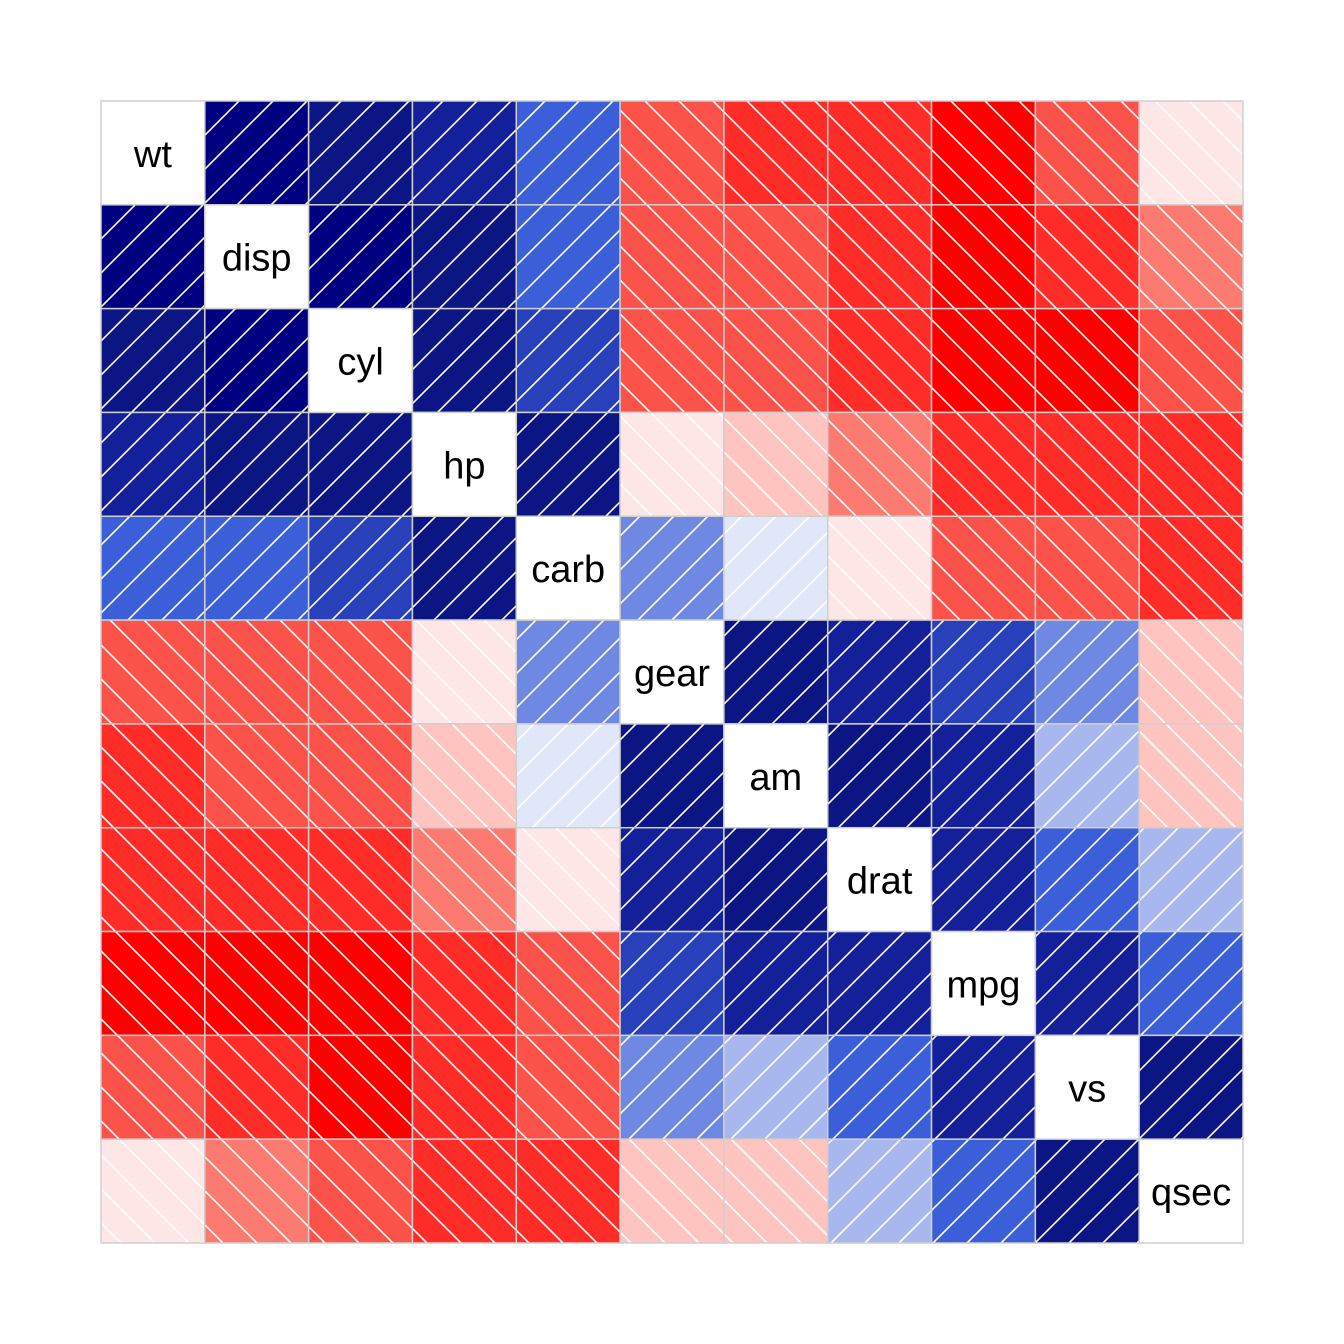 This screenshot has height=1344, width=1344. What do you see at coordinates (1191, 983) in the screenshot?
I see `cell-mpg-qsec` at bounding box center [1191, 983].